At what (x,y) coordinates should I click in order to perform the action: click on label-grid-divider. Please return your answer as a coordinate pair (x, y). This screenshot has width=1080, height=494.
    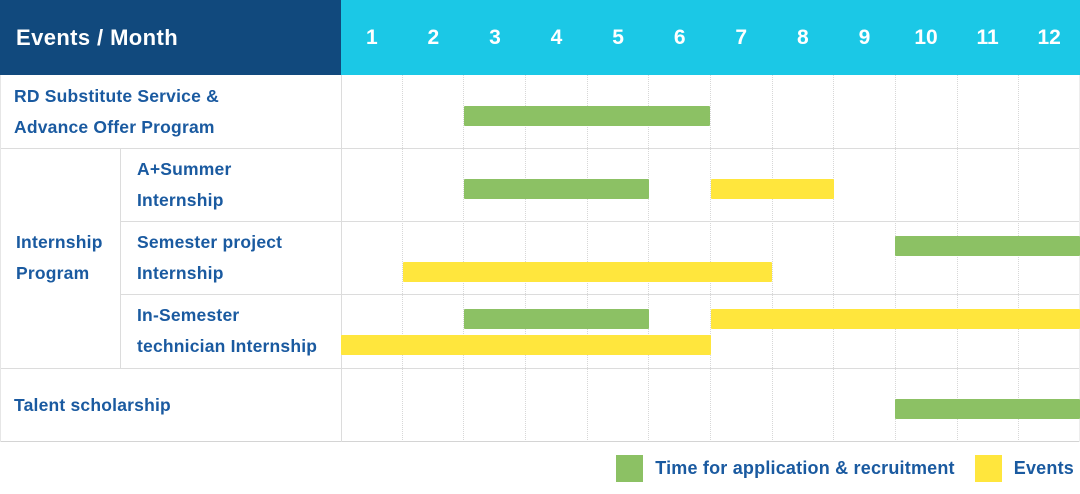
    Looking at the image, I should click on (341, 258).